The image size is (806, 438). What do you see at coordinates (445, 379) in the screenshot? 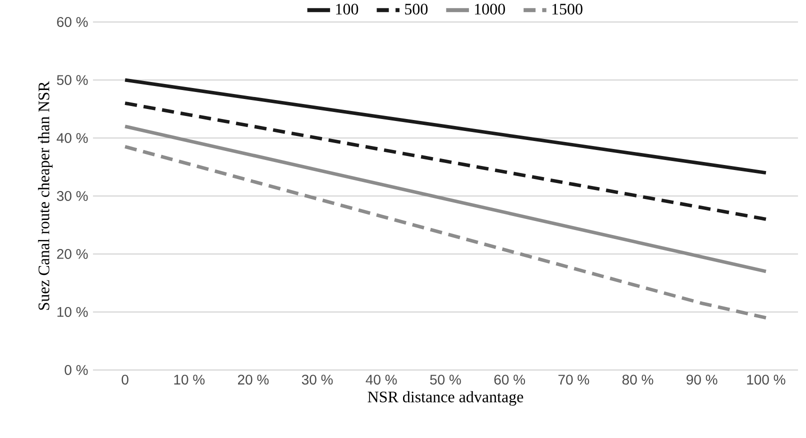
I see `x-tick-label: 50 %` at bounding box center [445, 379].